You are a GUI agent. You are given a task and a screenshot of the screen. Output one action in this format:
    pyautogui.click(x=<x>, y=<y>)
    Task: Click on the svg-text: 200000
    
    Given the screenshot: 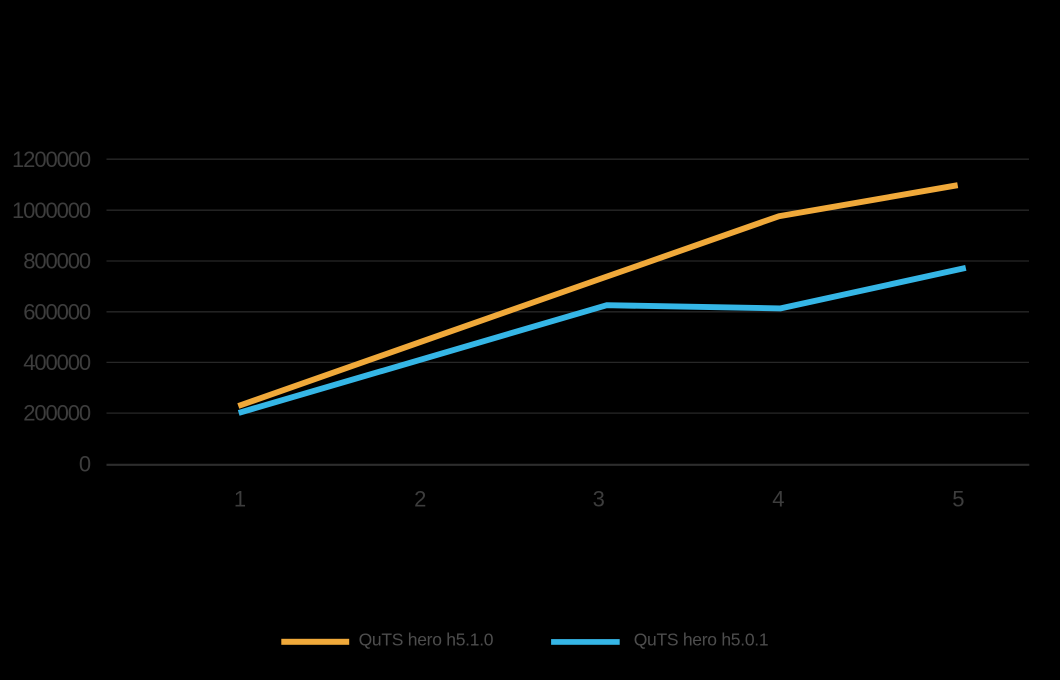 What is the action you would take?
    pyautogui.click(x=57, y=413)
    